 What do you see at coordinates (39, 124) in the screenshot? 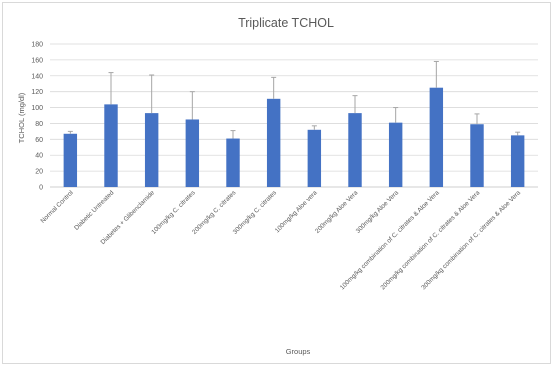
I see `y-tick-label: 80` at bounding box center [39, 124].